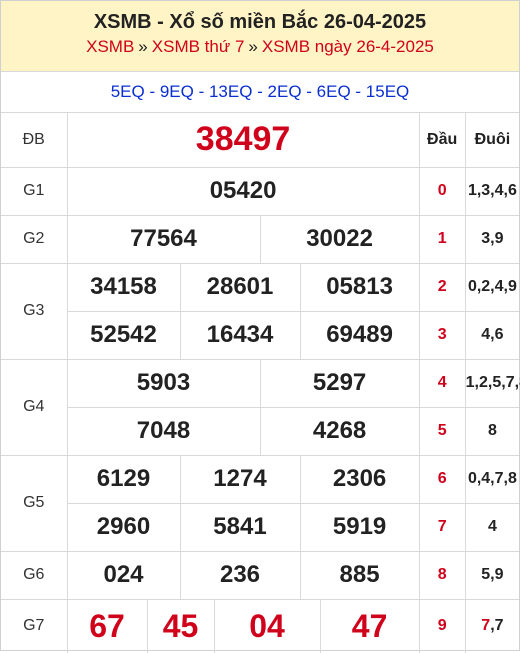 The height and width of the screenshot is (653, 520). I want to click on loto-duoi: 5,9, so click(492, 575).